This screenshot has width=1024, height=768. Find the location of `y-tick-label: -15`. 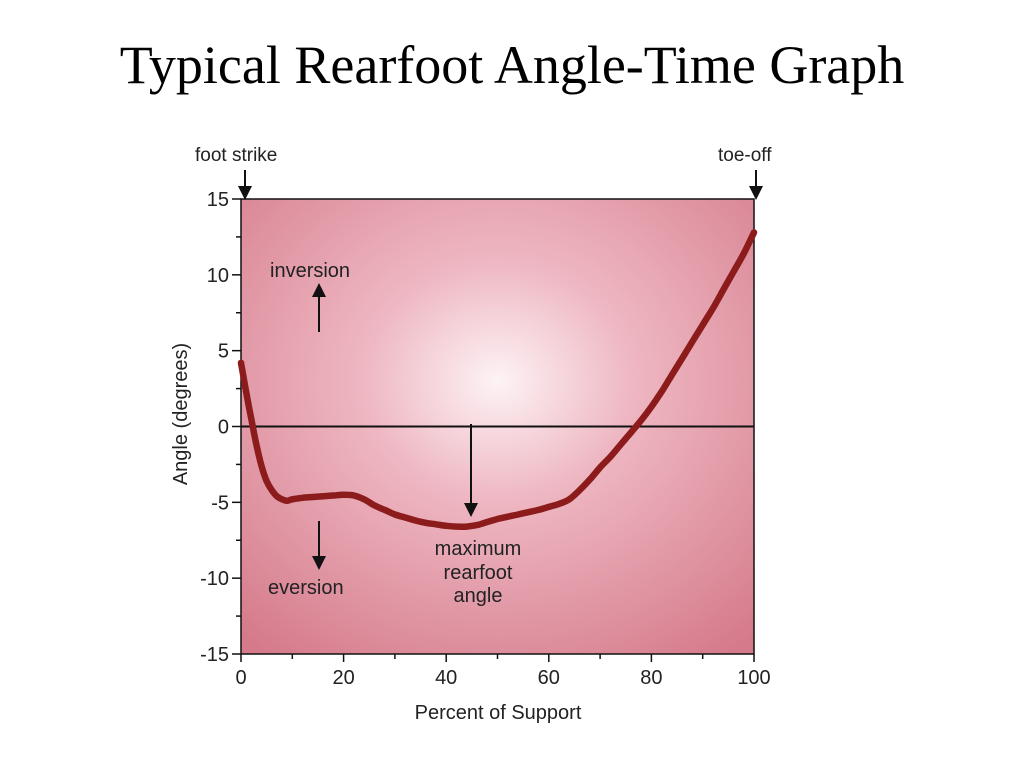

y-tick-label: -15 is located at coordinates (214, 655).